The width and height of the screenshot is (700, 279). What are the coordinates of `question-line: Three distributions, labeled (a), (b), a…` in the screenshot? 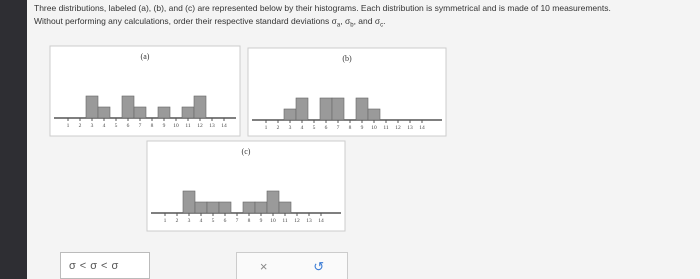 It's located at (322, 8).